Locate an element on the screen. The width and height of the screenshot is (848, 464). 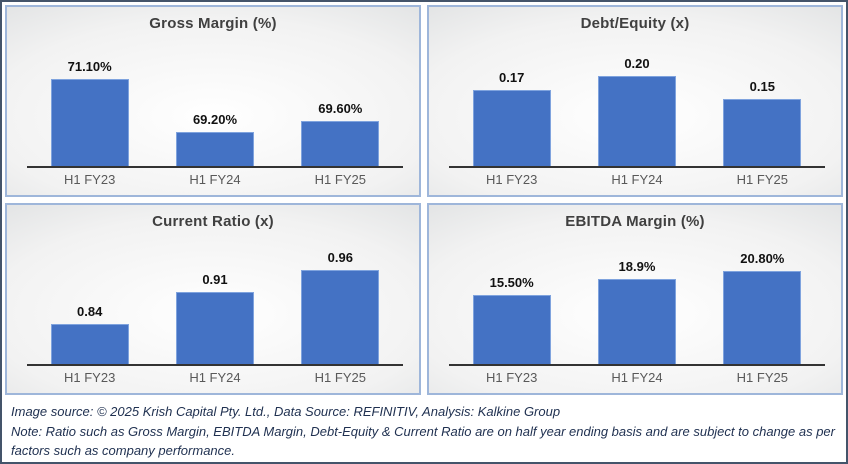
chart-title: Current Ratio (x) is located at coordinates (213, 221).